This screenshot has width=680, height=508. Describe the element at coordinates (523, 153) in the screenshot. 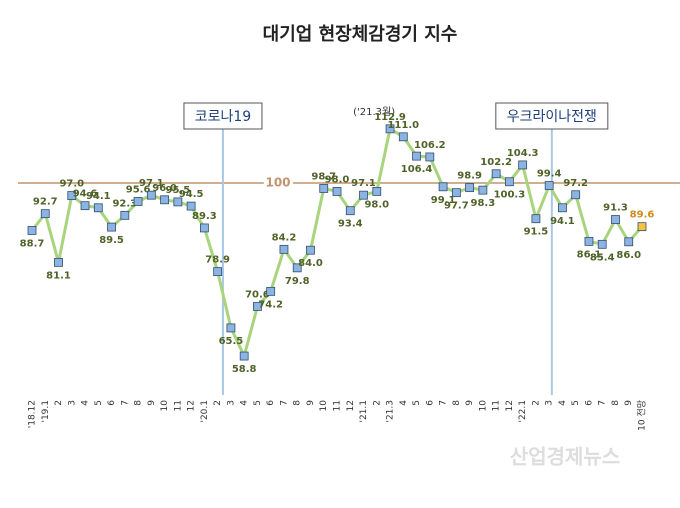

I see `value-label: 104.3` at that location.